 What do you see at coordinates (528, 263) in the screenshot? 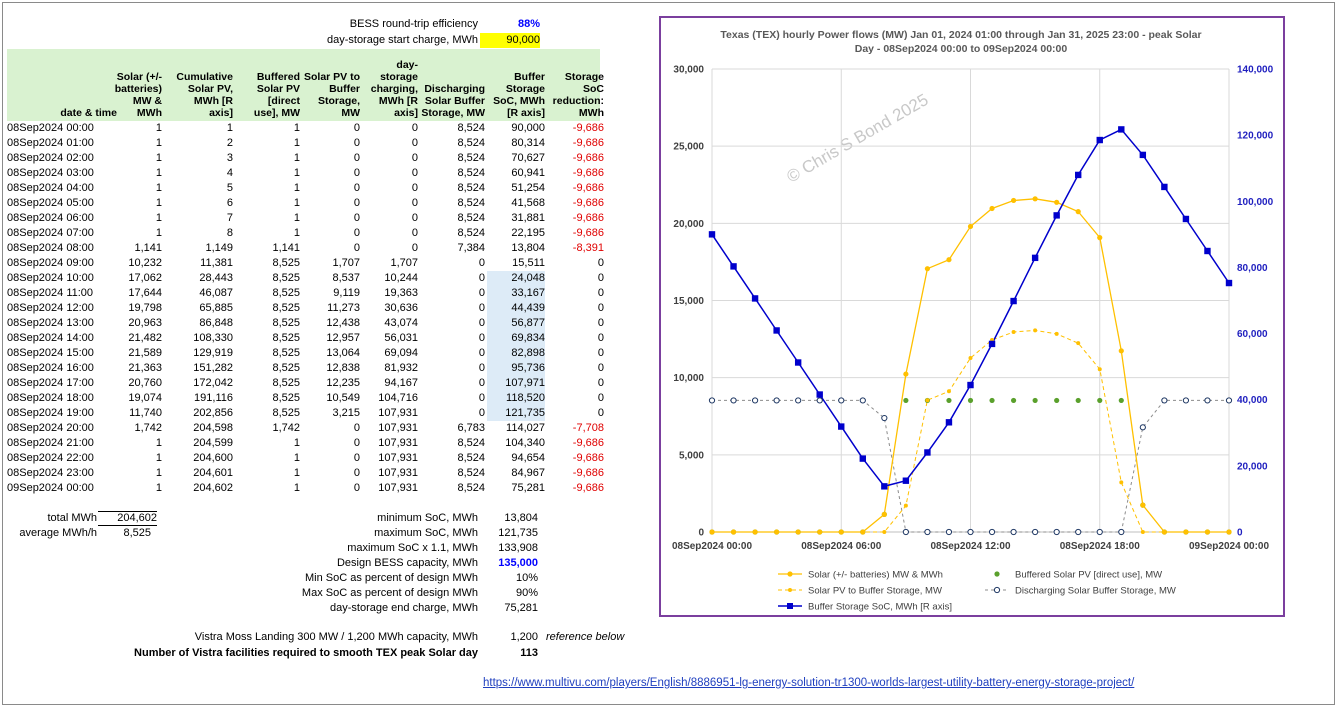
I see `table-cell: 15,511` at bounding box center [528, 263].